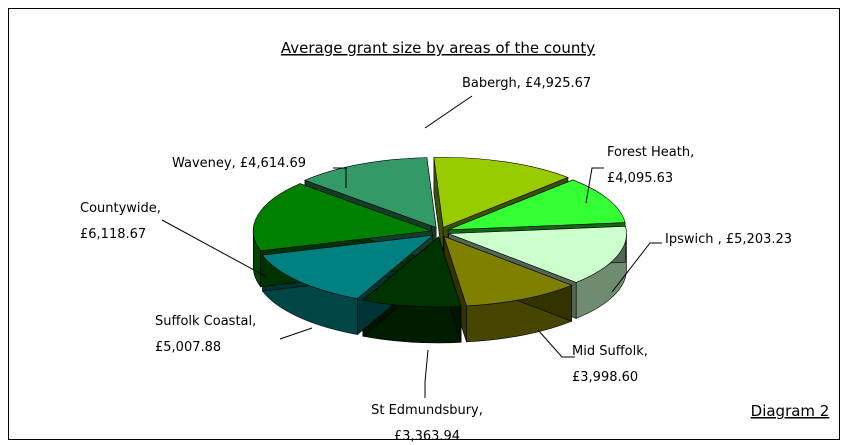 The height and width of the screenshot is (445, 848). Describe the element at coordinates (610, 364) in the screenshot. I see `data-label: Mid Suffolk, £3,998.60` at that location.